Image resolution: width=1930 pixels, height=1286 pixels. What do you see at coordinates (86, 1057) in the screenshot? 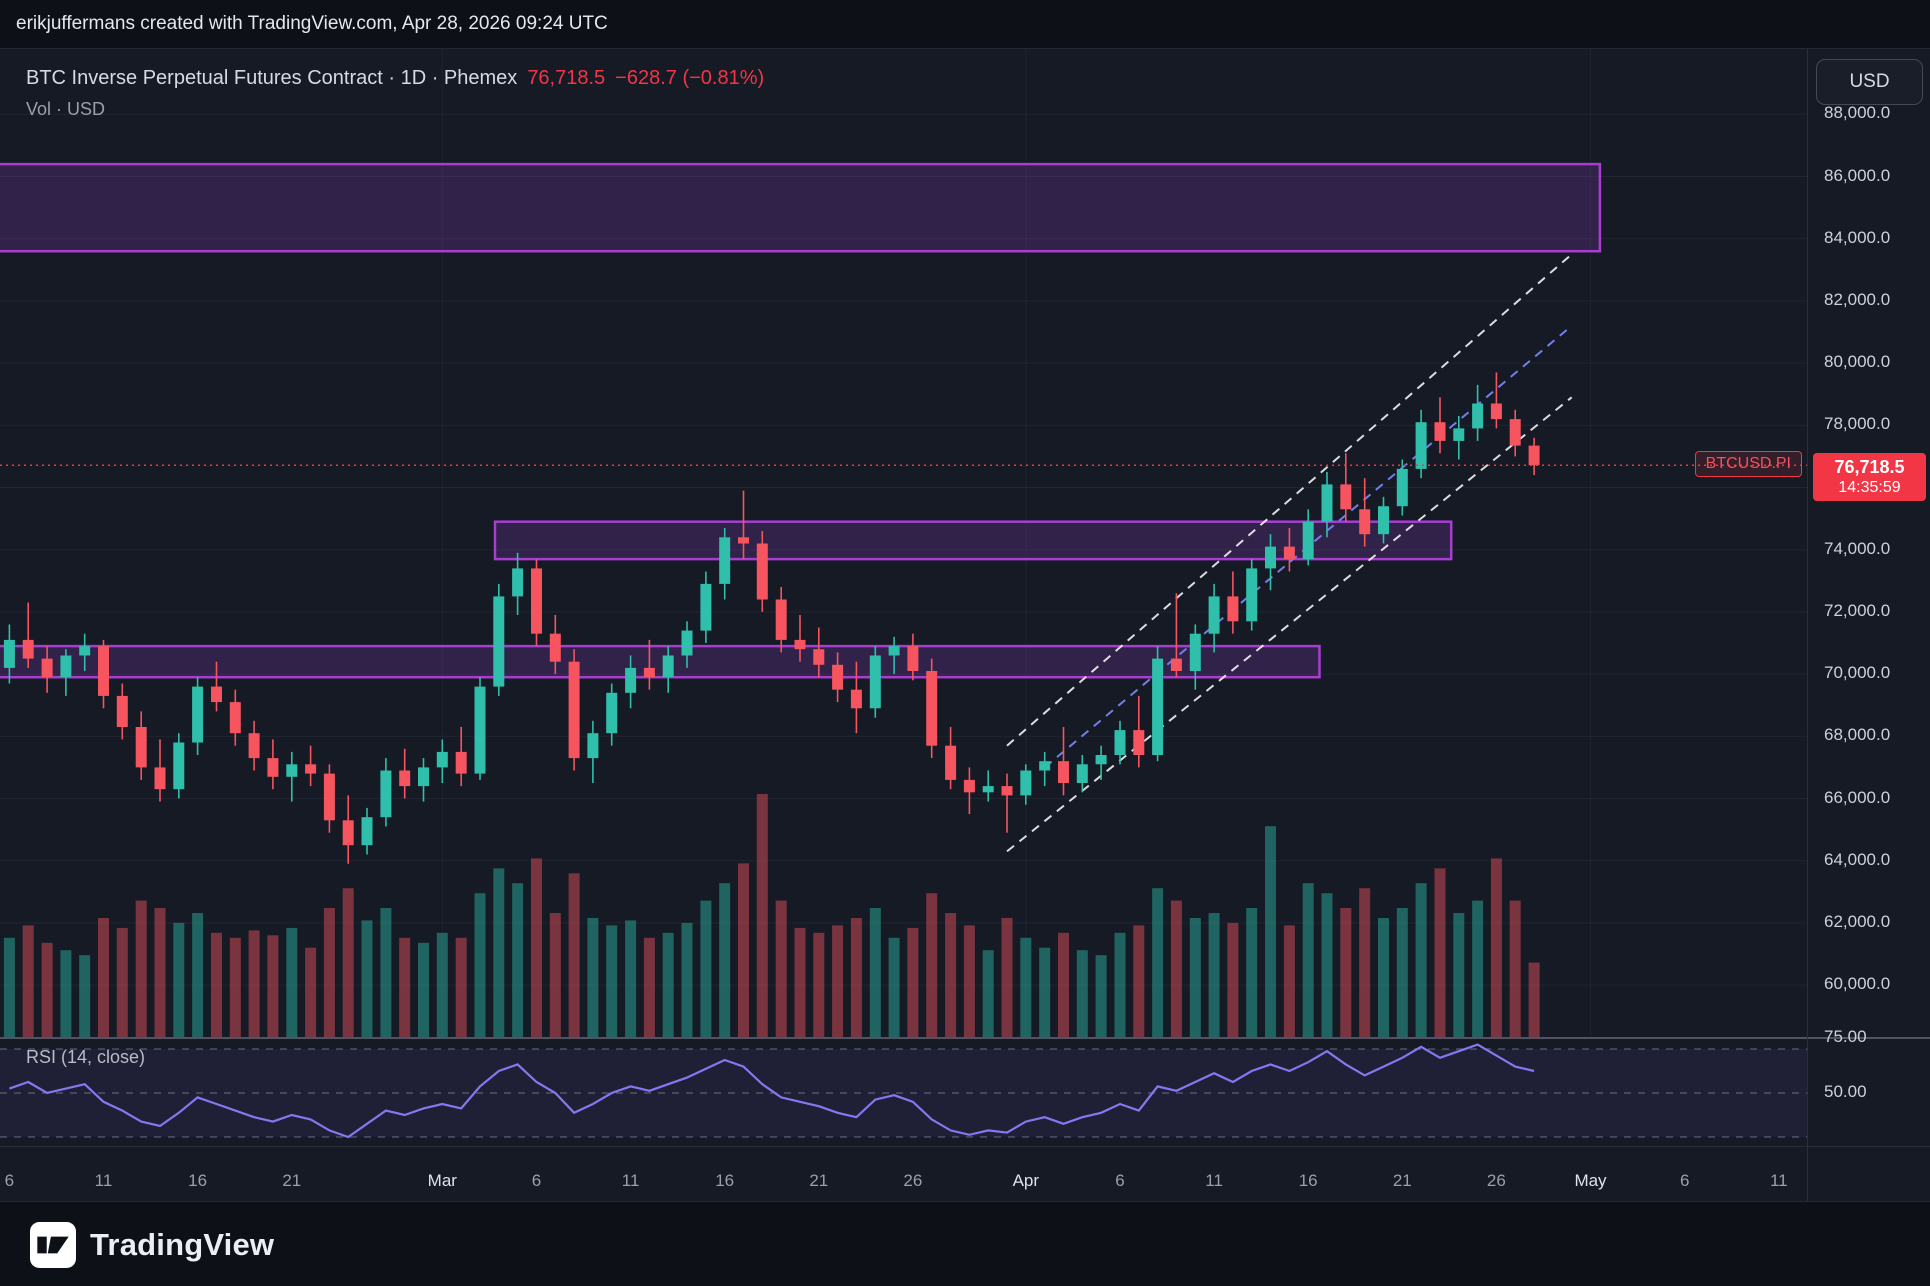
I see `rsi-indicator-legend: RSI (14, close)` at bounding box center [86, 1057].